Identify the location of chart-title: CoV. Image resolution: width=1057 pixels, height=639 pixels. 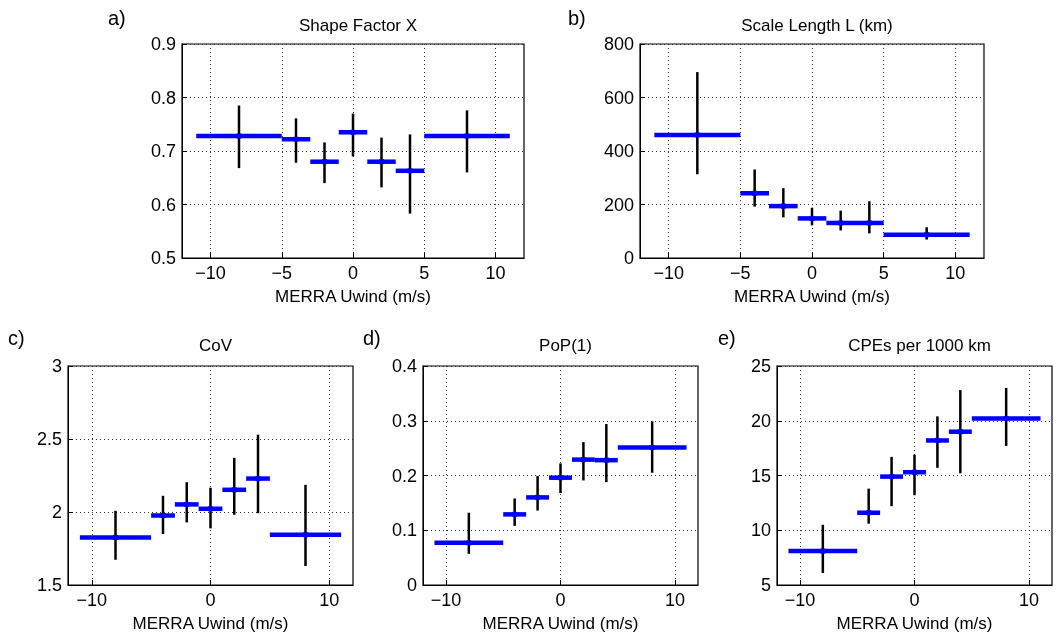
(215, 345).